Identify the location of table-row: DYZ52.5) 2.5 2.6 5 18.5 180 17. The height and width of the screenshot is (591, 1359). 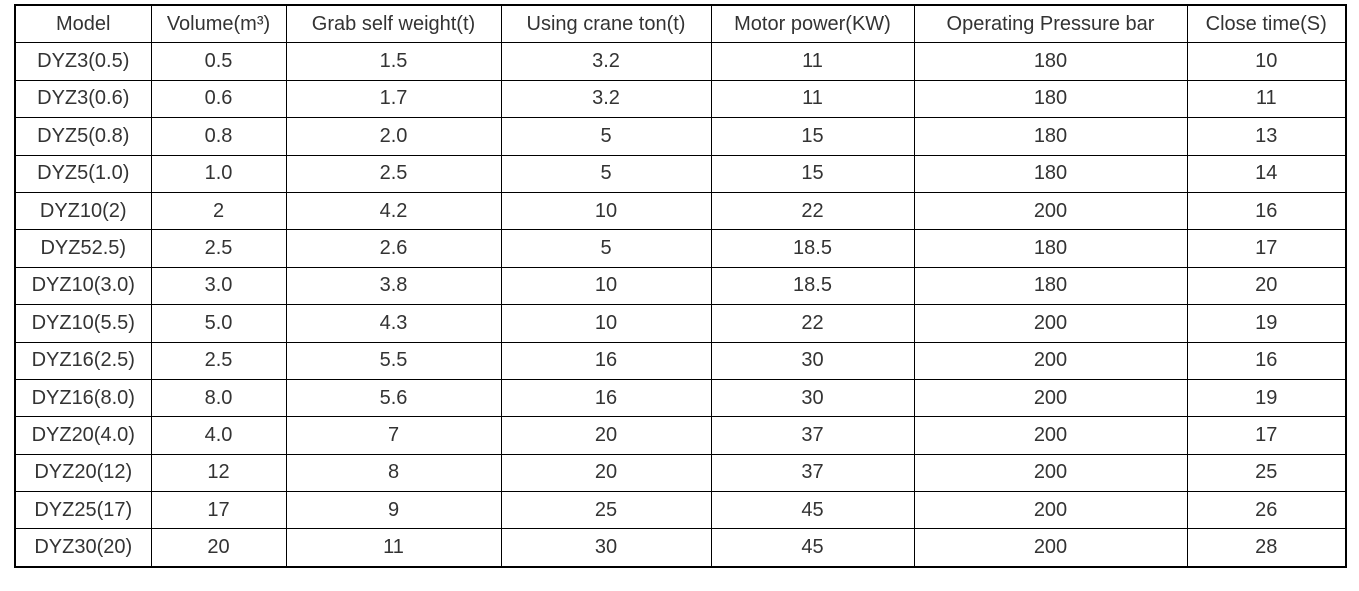
(680, 248).